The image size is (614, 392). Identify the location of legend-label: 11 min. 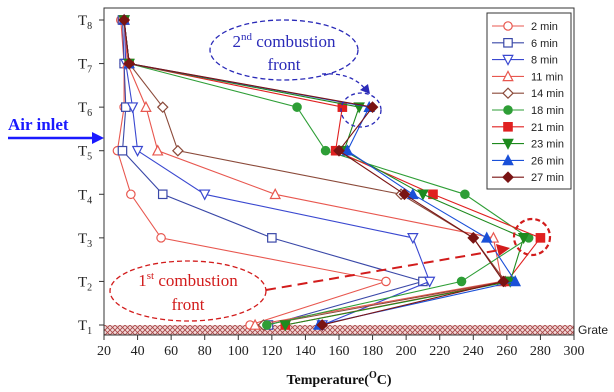
(547, 77).